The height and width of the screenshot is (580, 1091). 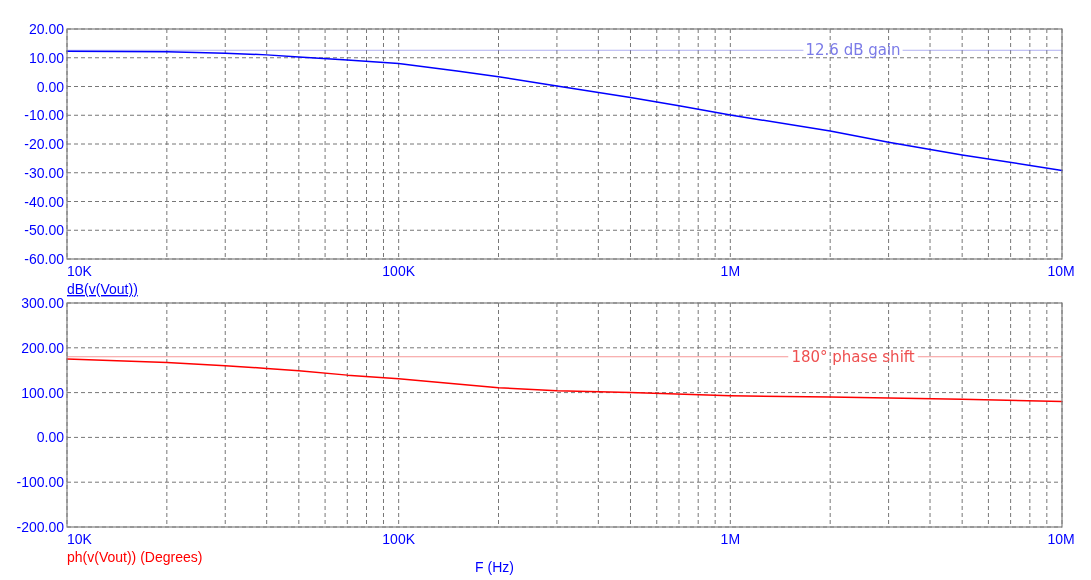 I want to click on y-tick-label: -30.00, so click(x=44, y=172).